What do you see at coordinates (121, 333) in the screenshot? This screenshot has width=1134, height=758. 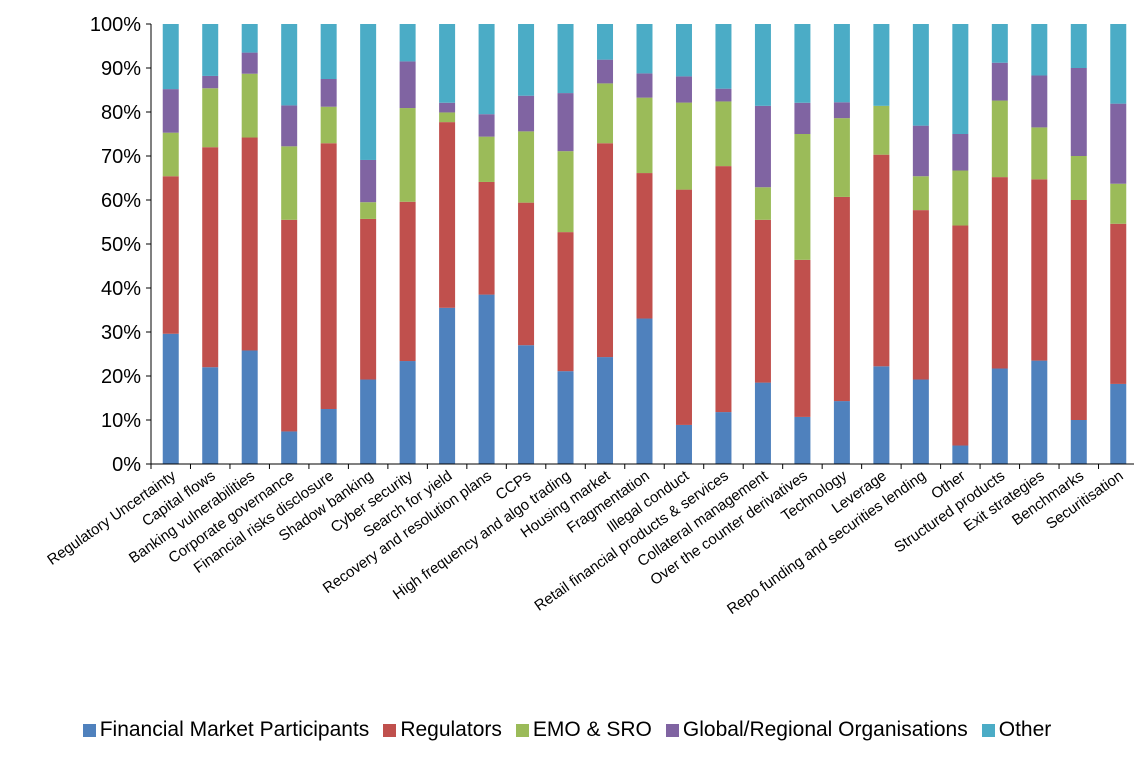 I see `y-tick-label: 30%` at bounding box center [121, 333].